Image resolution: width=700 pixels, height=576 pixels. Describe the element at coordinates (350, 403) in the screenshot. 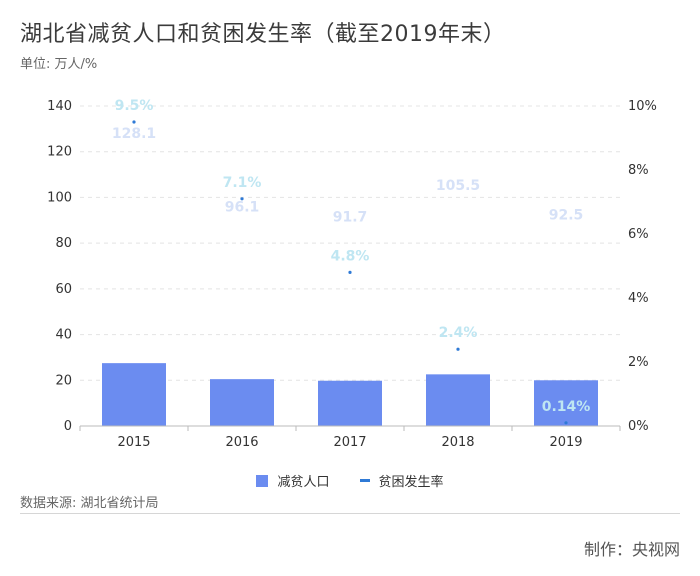

I see `bar-2017` at that location.